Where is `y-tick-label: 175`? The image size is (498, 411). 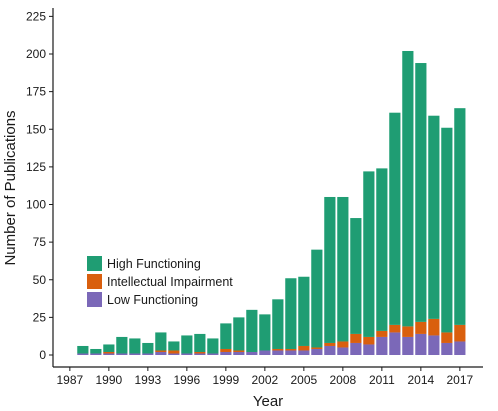
y-tick-label: 175 is located at coordinates (36, 92).